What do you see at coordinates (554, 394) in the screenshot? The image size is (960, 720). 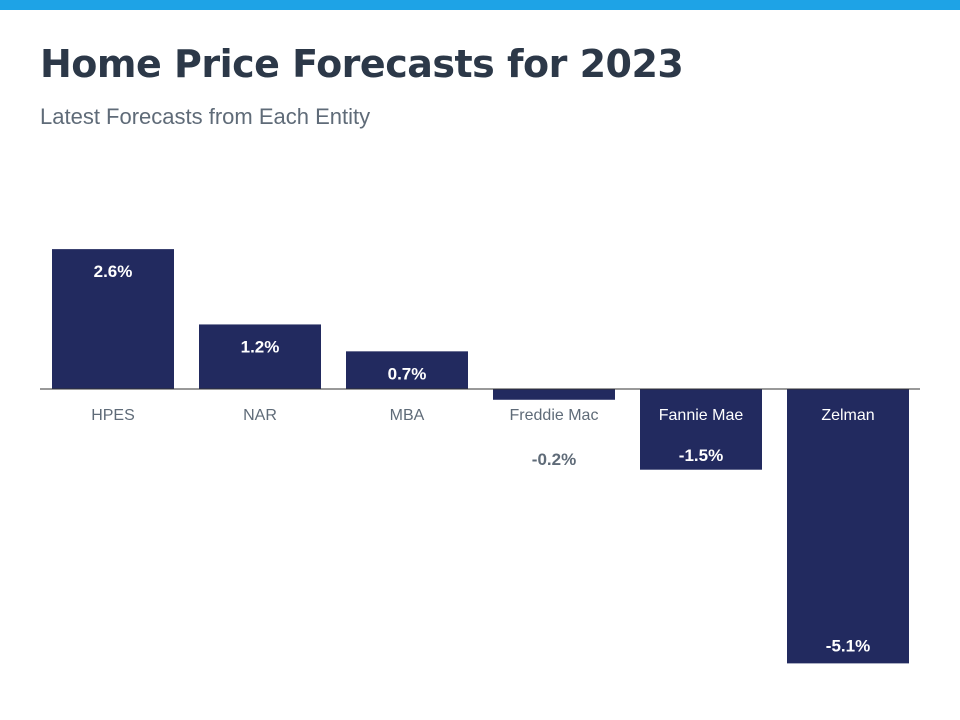 I see `bar-freddie-mac` at bounding box center [554, 394].